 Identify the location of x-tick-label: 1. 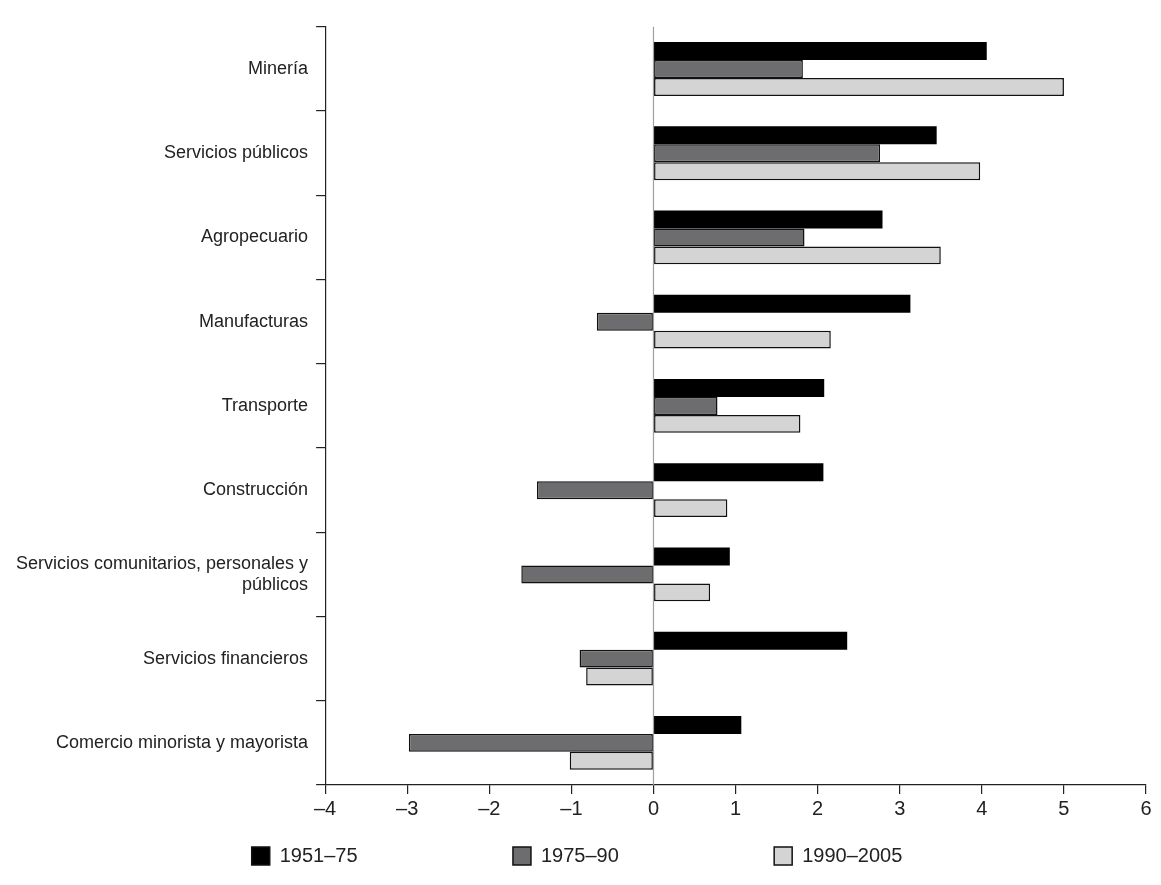
(736, 807).